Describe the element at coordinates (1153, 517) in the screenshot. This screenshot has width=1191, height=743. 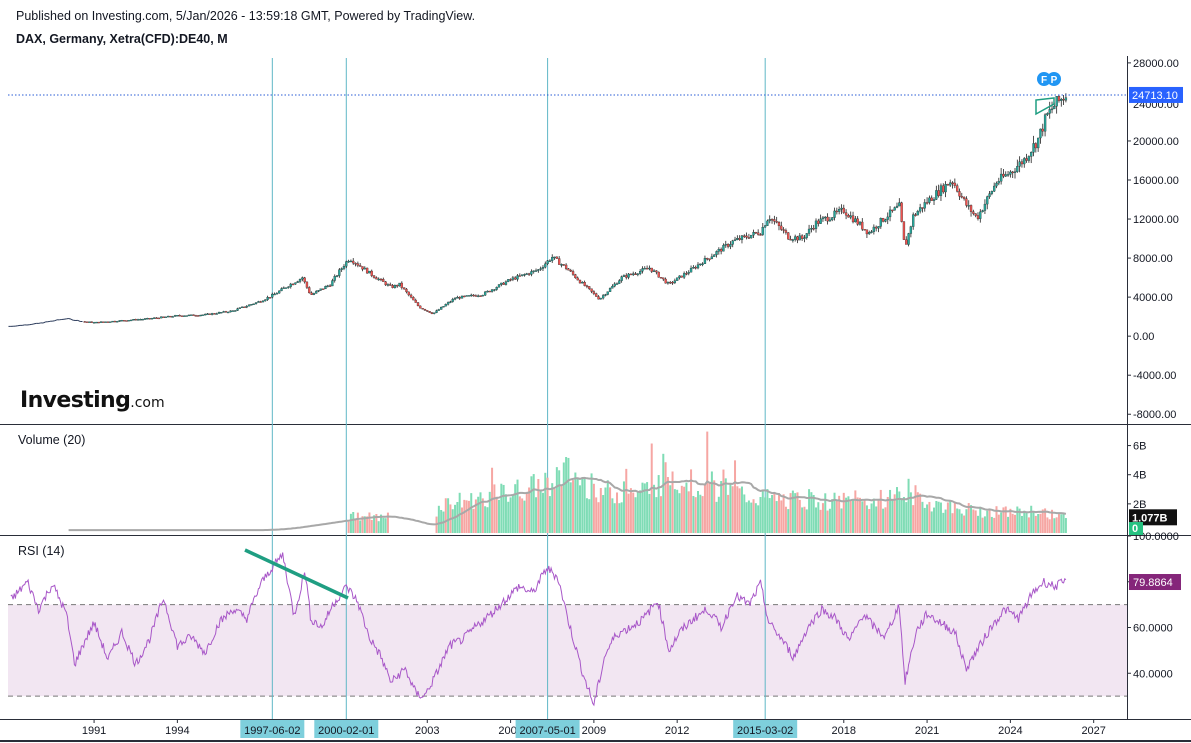
I see `volume-last-badge` at that location.